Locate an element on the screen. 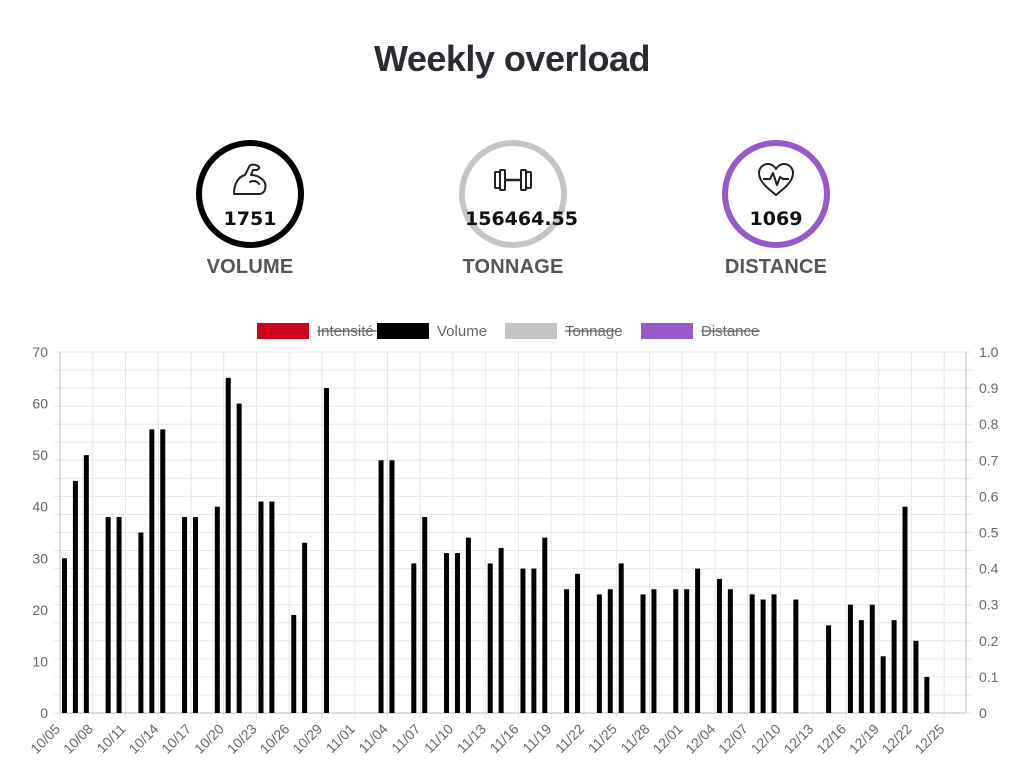 The image size is (1024, 768). distance-ring: 1069 is located at coordinates (776, 194).